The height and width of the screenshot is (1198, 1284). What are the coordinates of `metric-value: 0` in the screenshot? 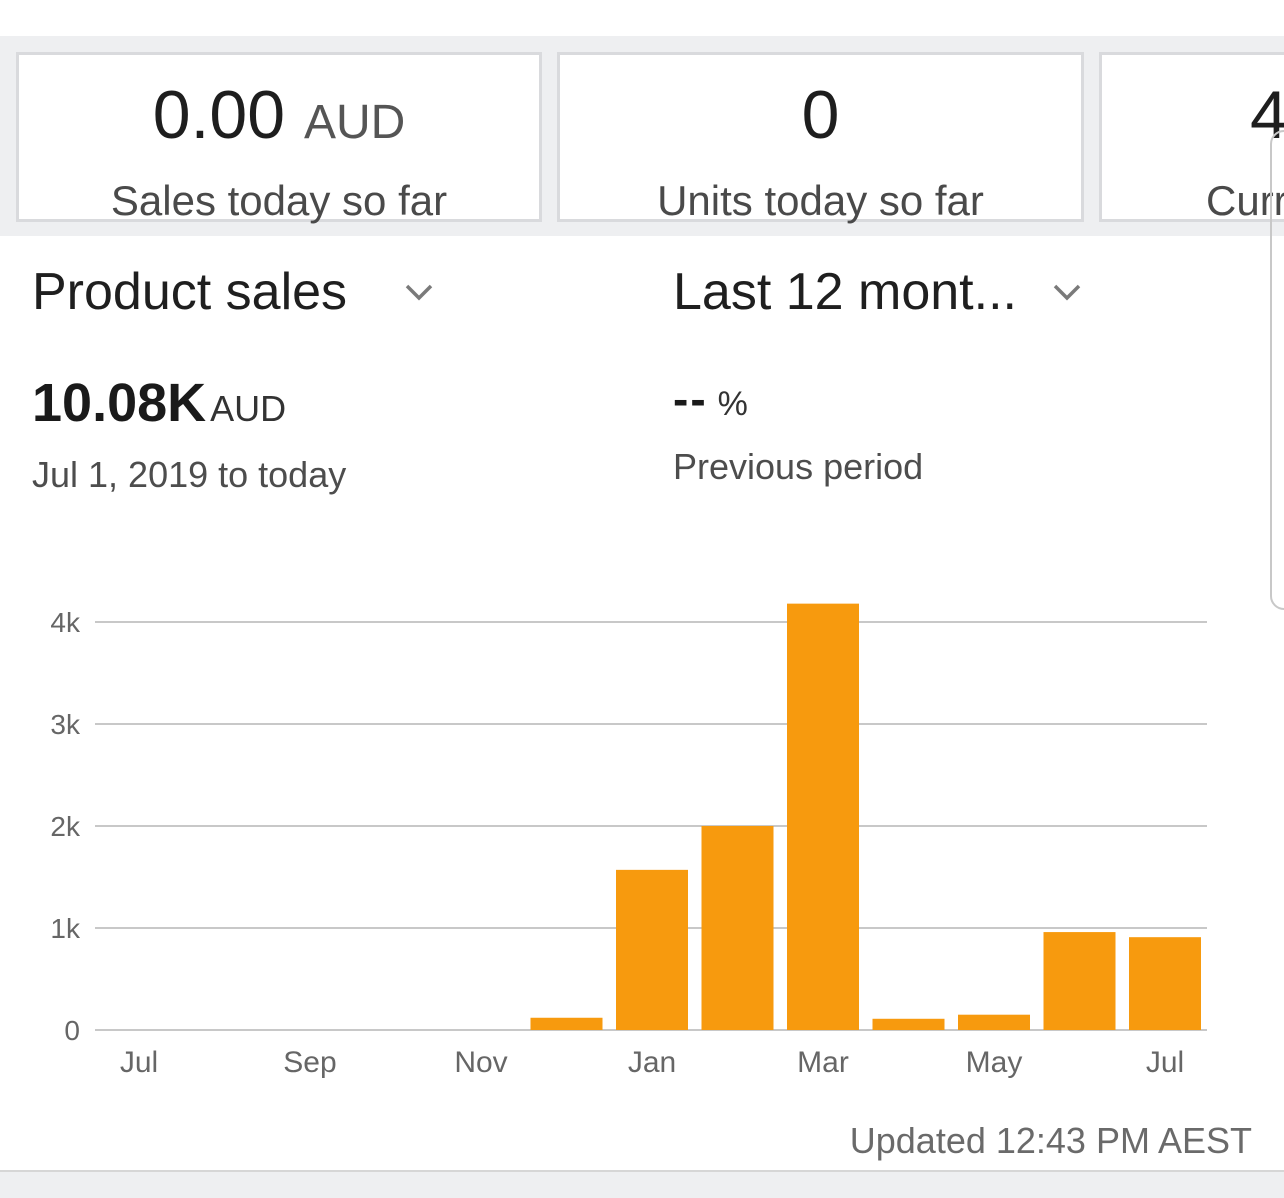 It's located at (820, 115).